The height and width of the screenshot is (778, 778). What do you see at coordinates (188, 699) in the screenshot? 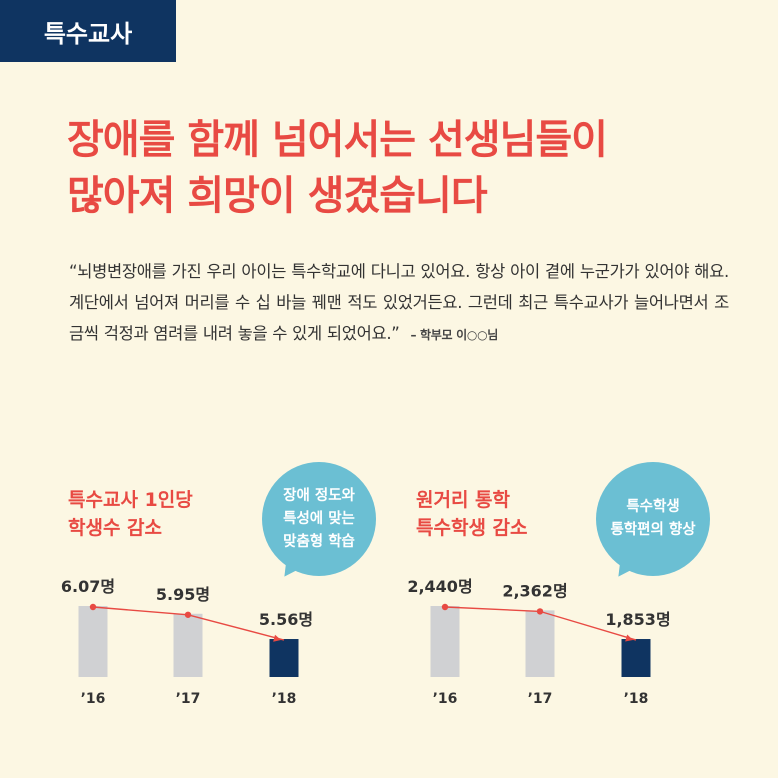
I see `chart-1-tick-label-2: ’17` at bounding box center [188, 699].